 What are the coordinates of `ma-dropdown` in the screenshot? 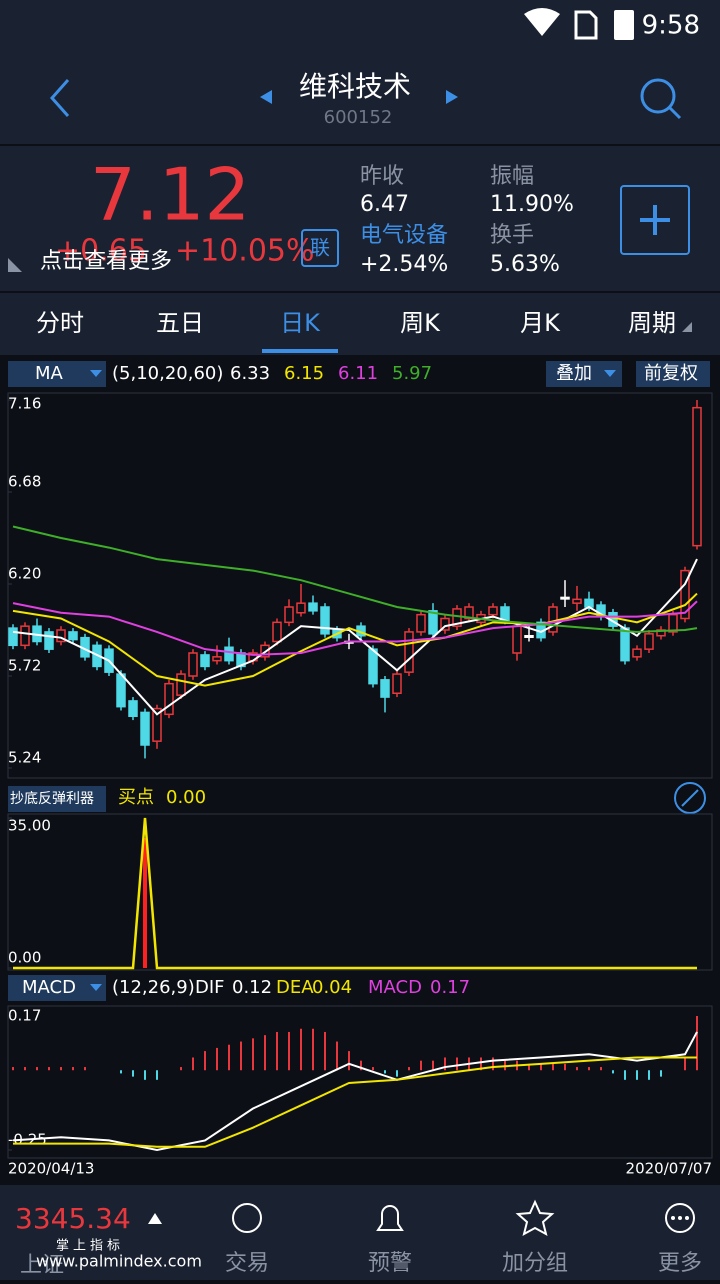 It's located at (57, 374).